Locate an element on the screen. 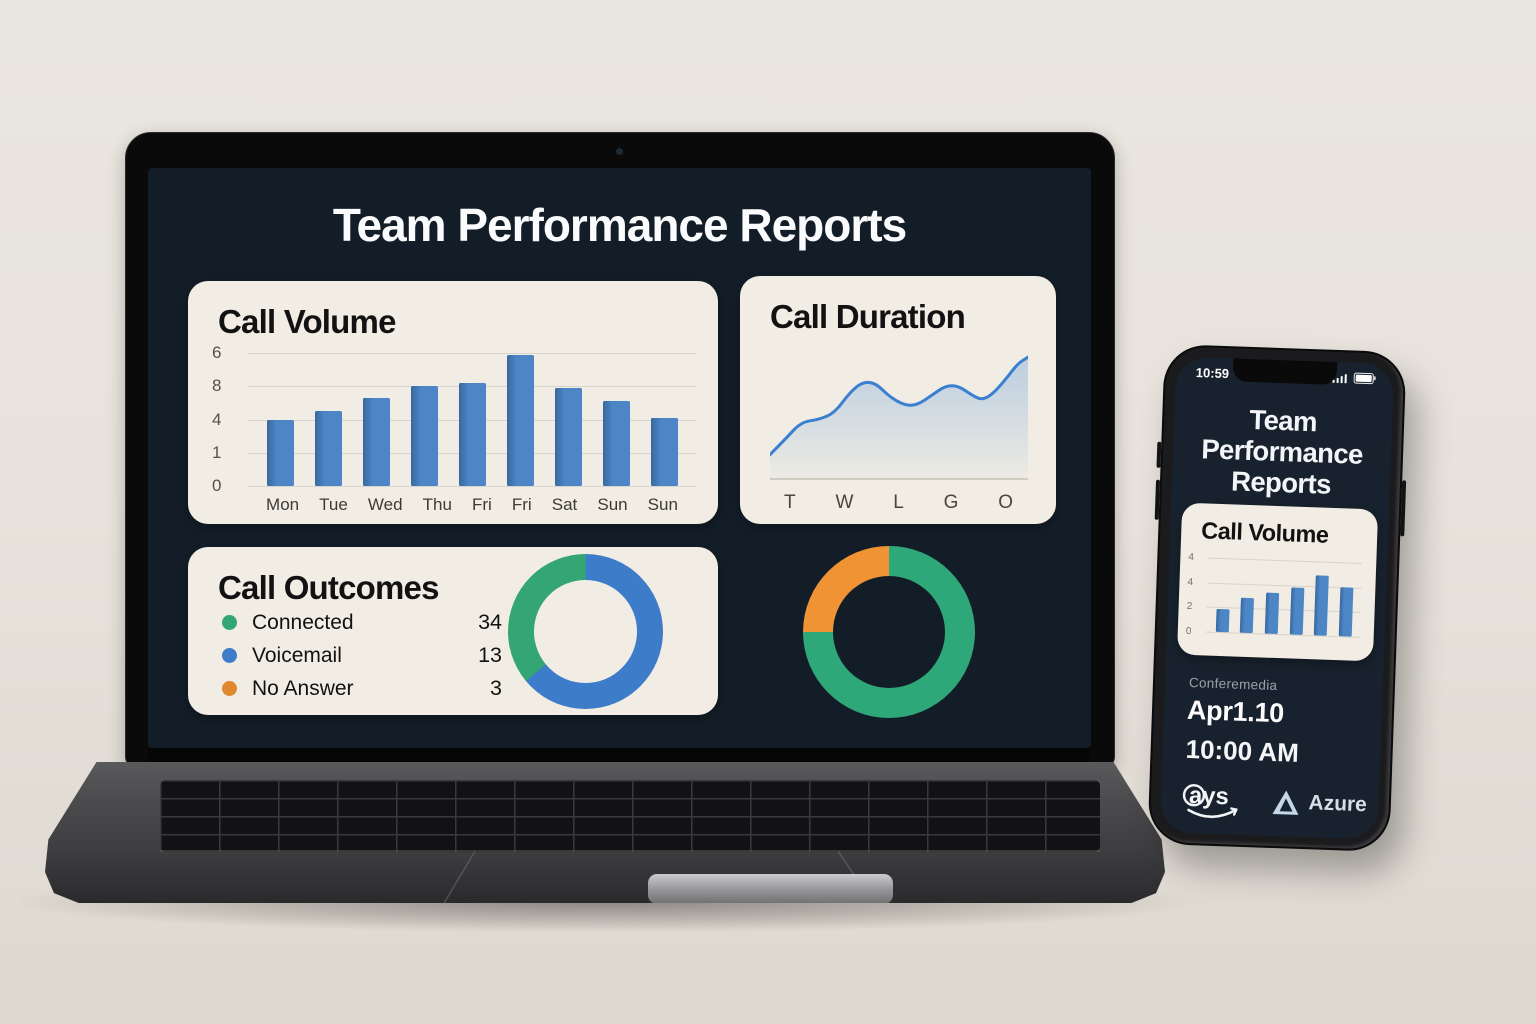 The height and width of the screenshot is (1024, 1536). y-tick-label: 2 is located at coordinates (1189, 607).